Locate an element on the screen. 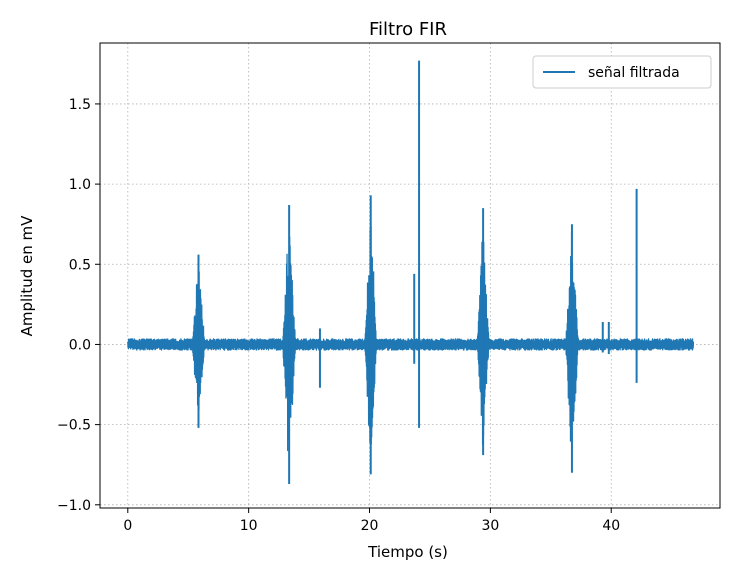 This screenshot has height=573, width=751. y-tick-label: −1.0 is located at coordinates (74, 506).